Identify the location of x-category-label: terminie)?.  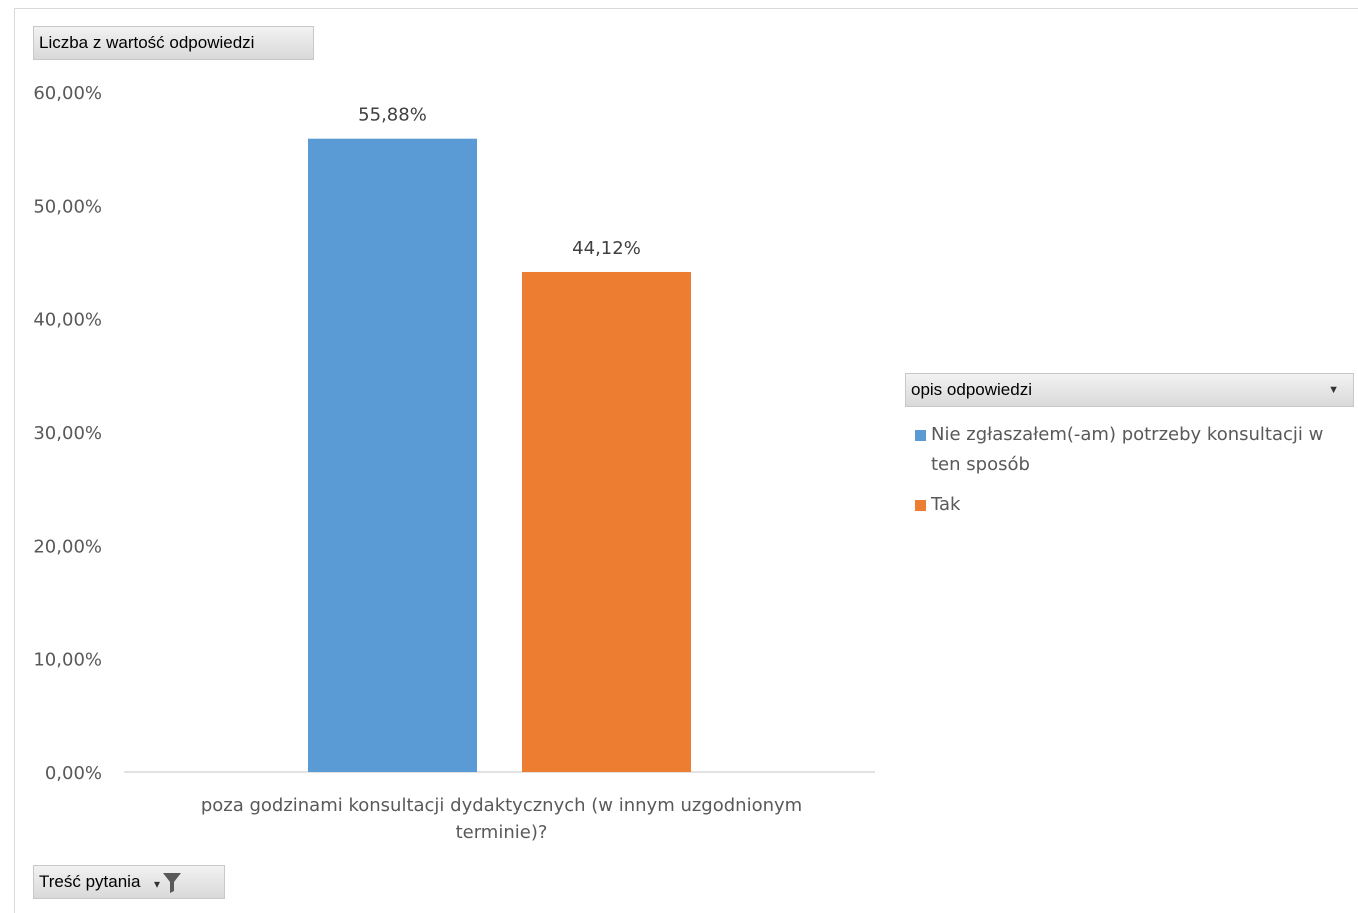
(502, 832).